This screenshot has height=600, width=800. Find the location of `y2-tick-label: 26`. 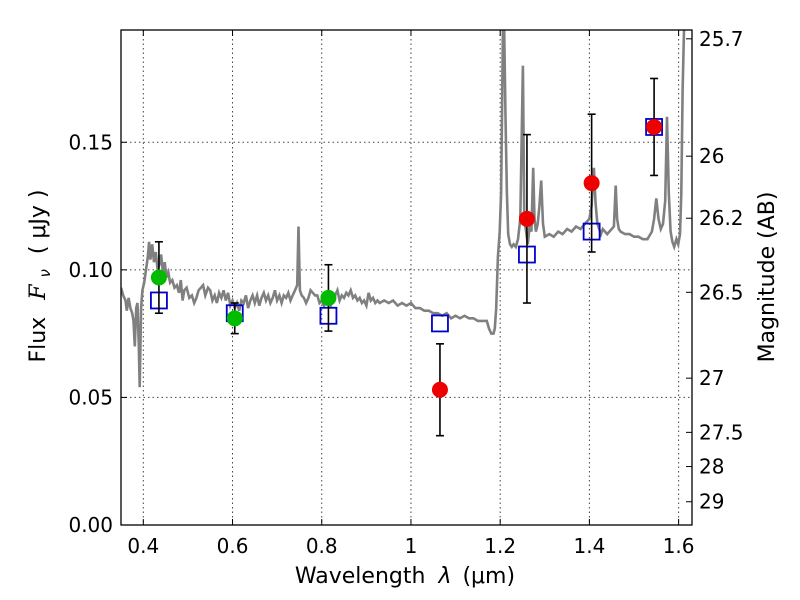

y2-tick-label: 26 is located at coordinates (711, 156).